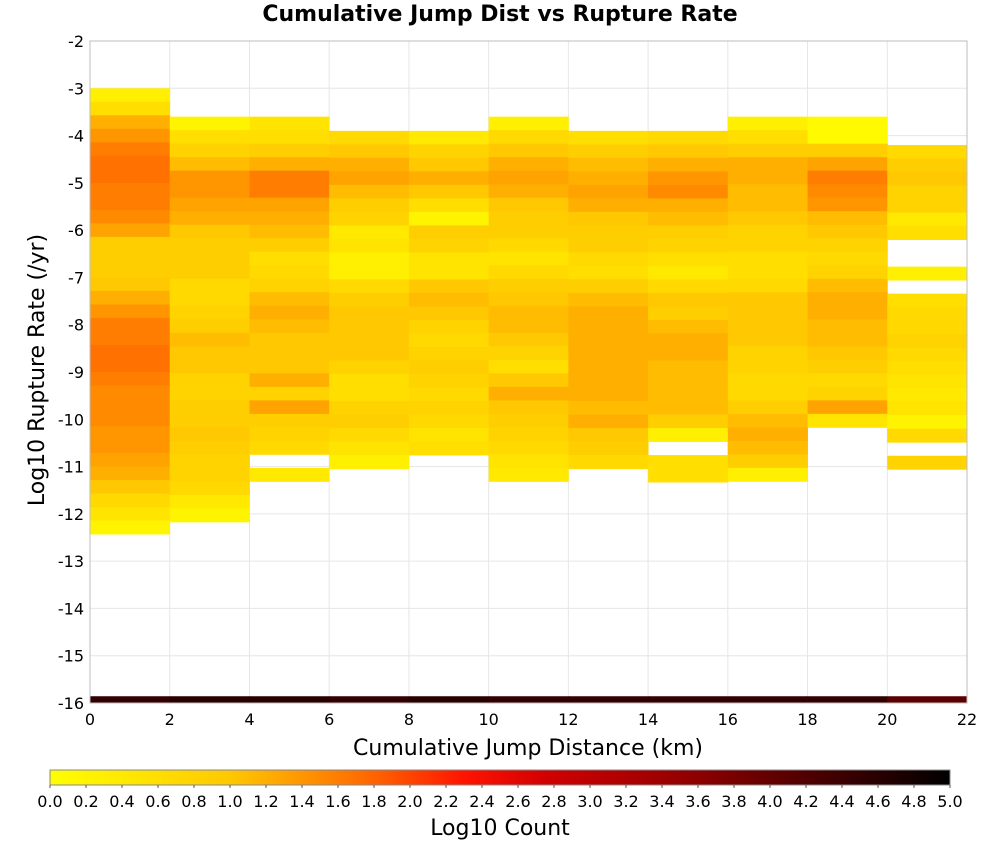 The width and height of the screenshot is (1000, 850). What do you see at coordinates (249, 719) in the screenshot?
I see `x-tick-label: 4` at bounding box center [249, 719].